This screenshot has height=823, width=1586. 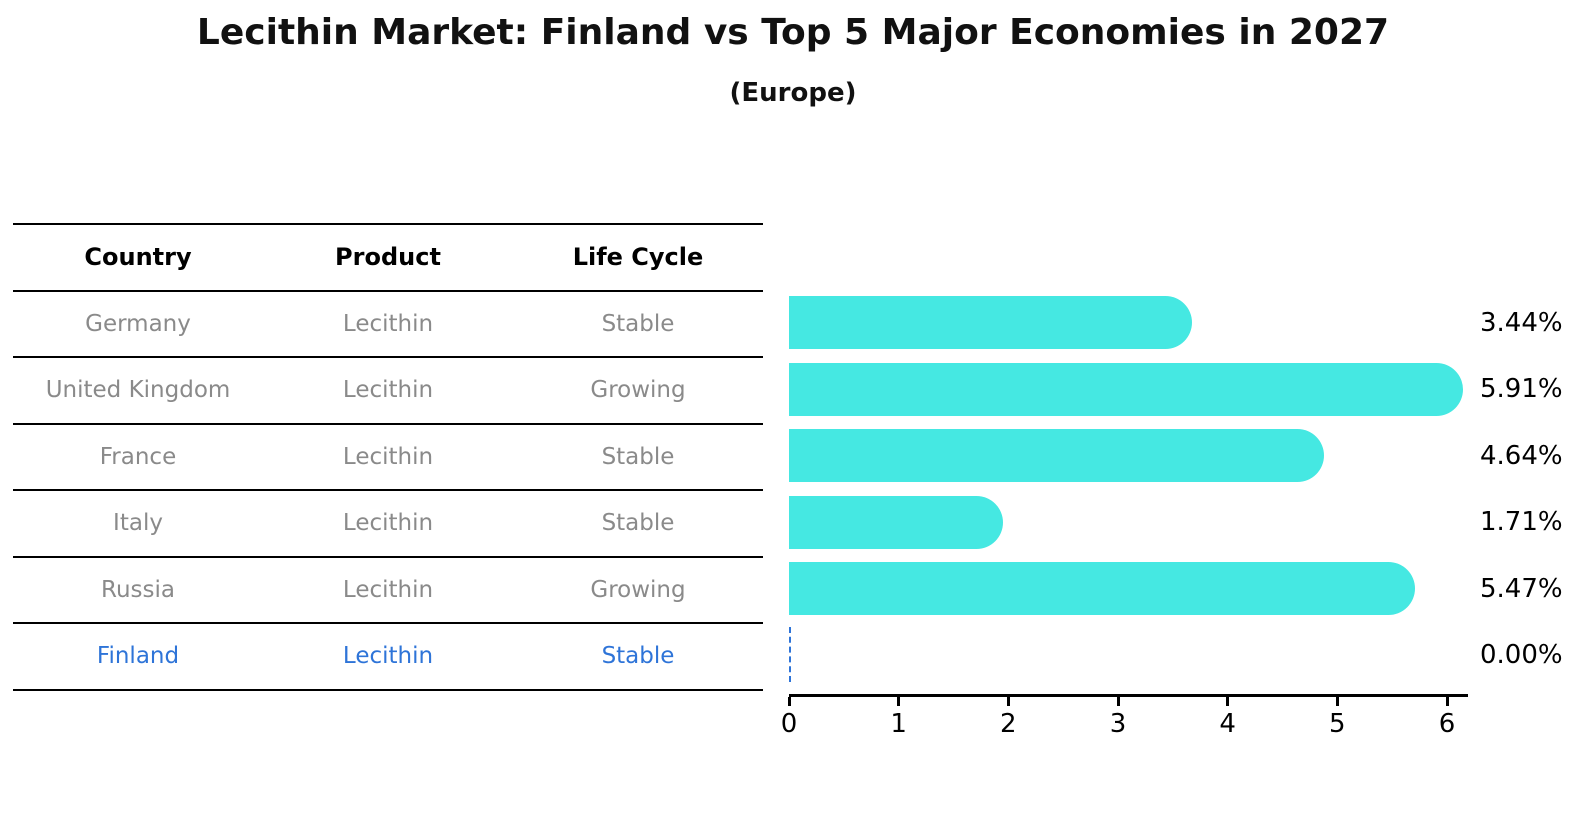 I want to click on x-tick-label-1: 1, so click(x=898, y=724).